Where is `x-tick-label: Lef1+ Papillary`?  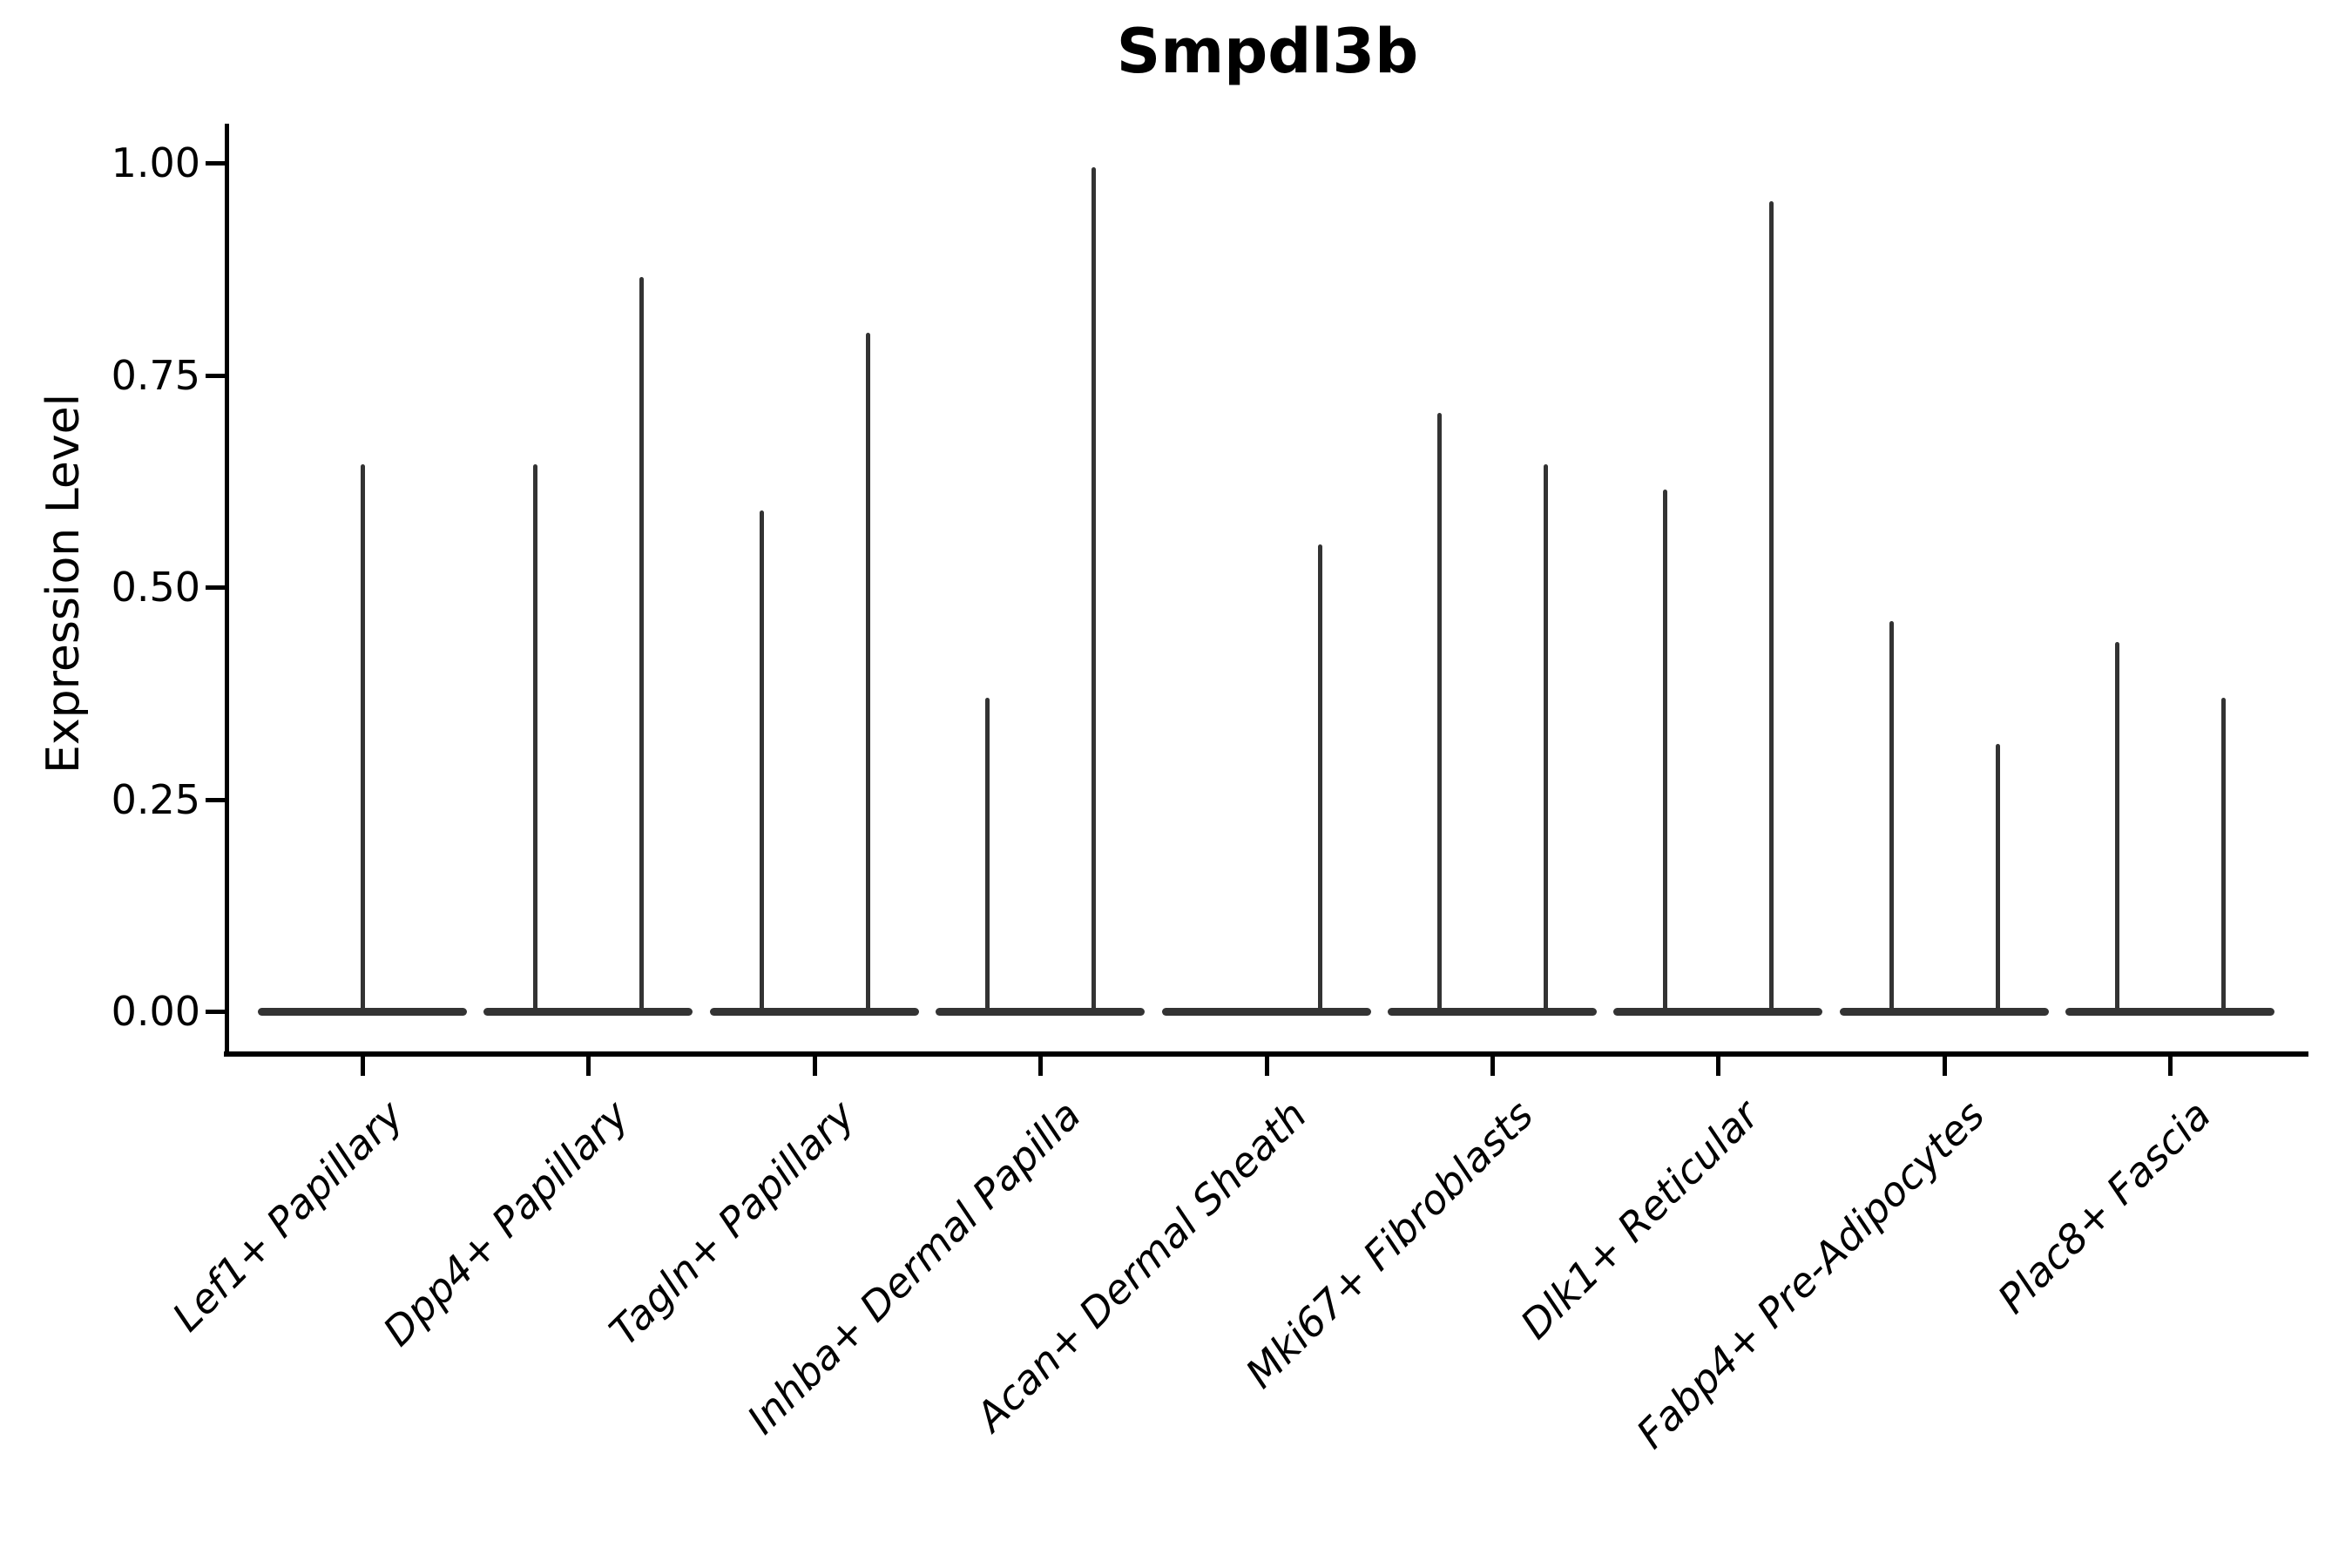 x-tick-label: Lef1+ Papillary is located at coordinates (287, 1216).